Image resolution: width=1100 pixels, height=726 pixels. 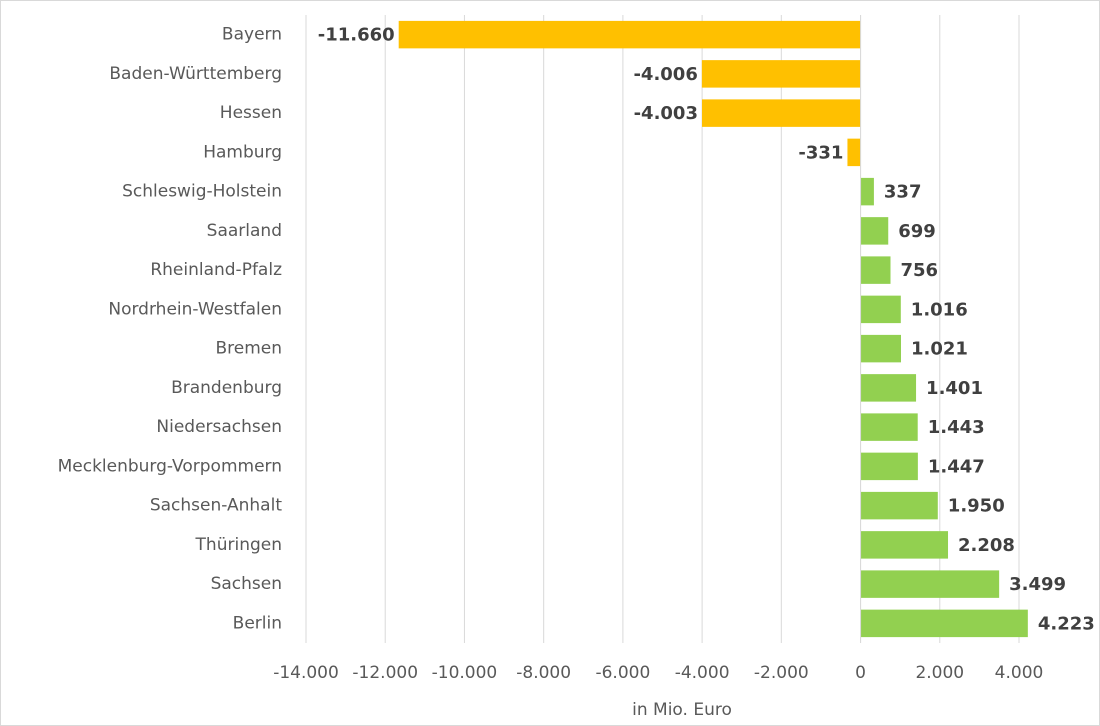 I want to click on y-tick-label: Sachsen-Anhalt, so click(x=216, y=506).